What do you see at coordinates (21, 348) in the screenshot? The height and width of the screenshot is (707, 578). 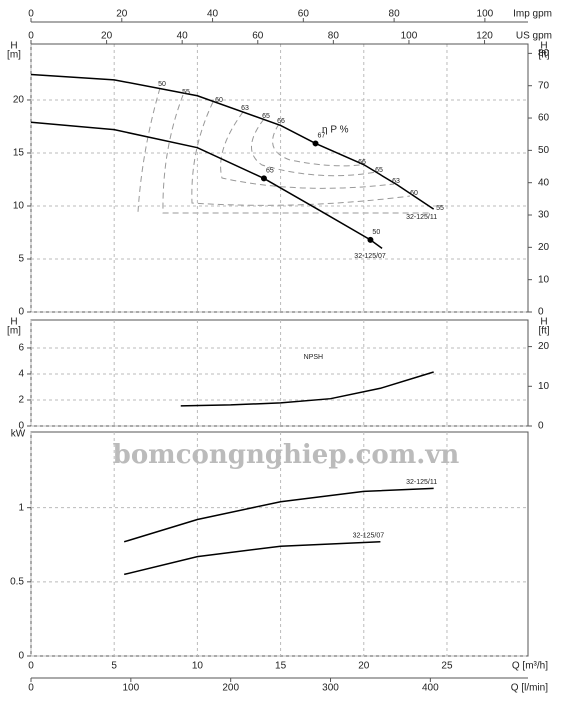 I see `y-tick-label: 6` at bounding box center [21, 348].